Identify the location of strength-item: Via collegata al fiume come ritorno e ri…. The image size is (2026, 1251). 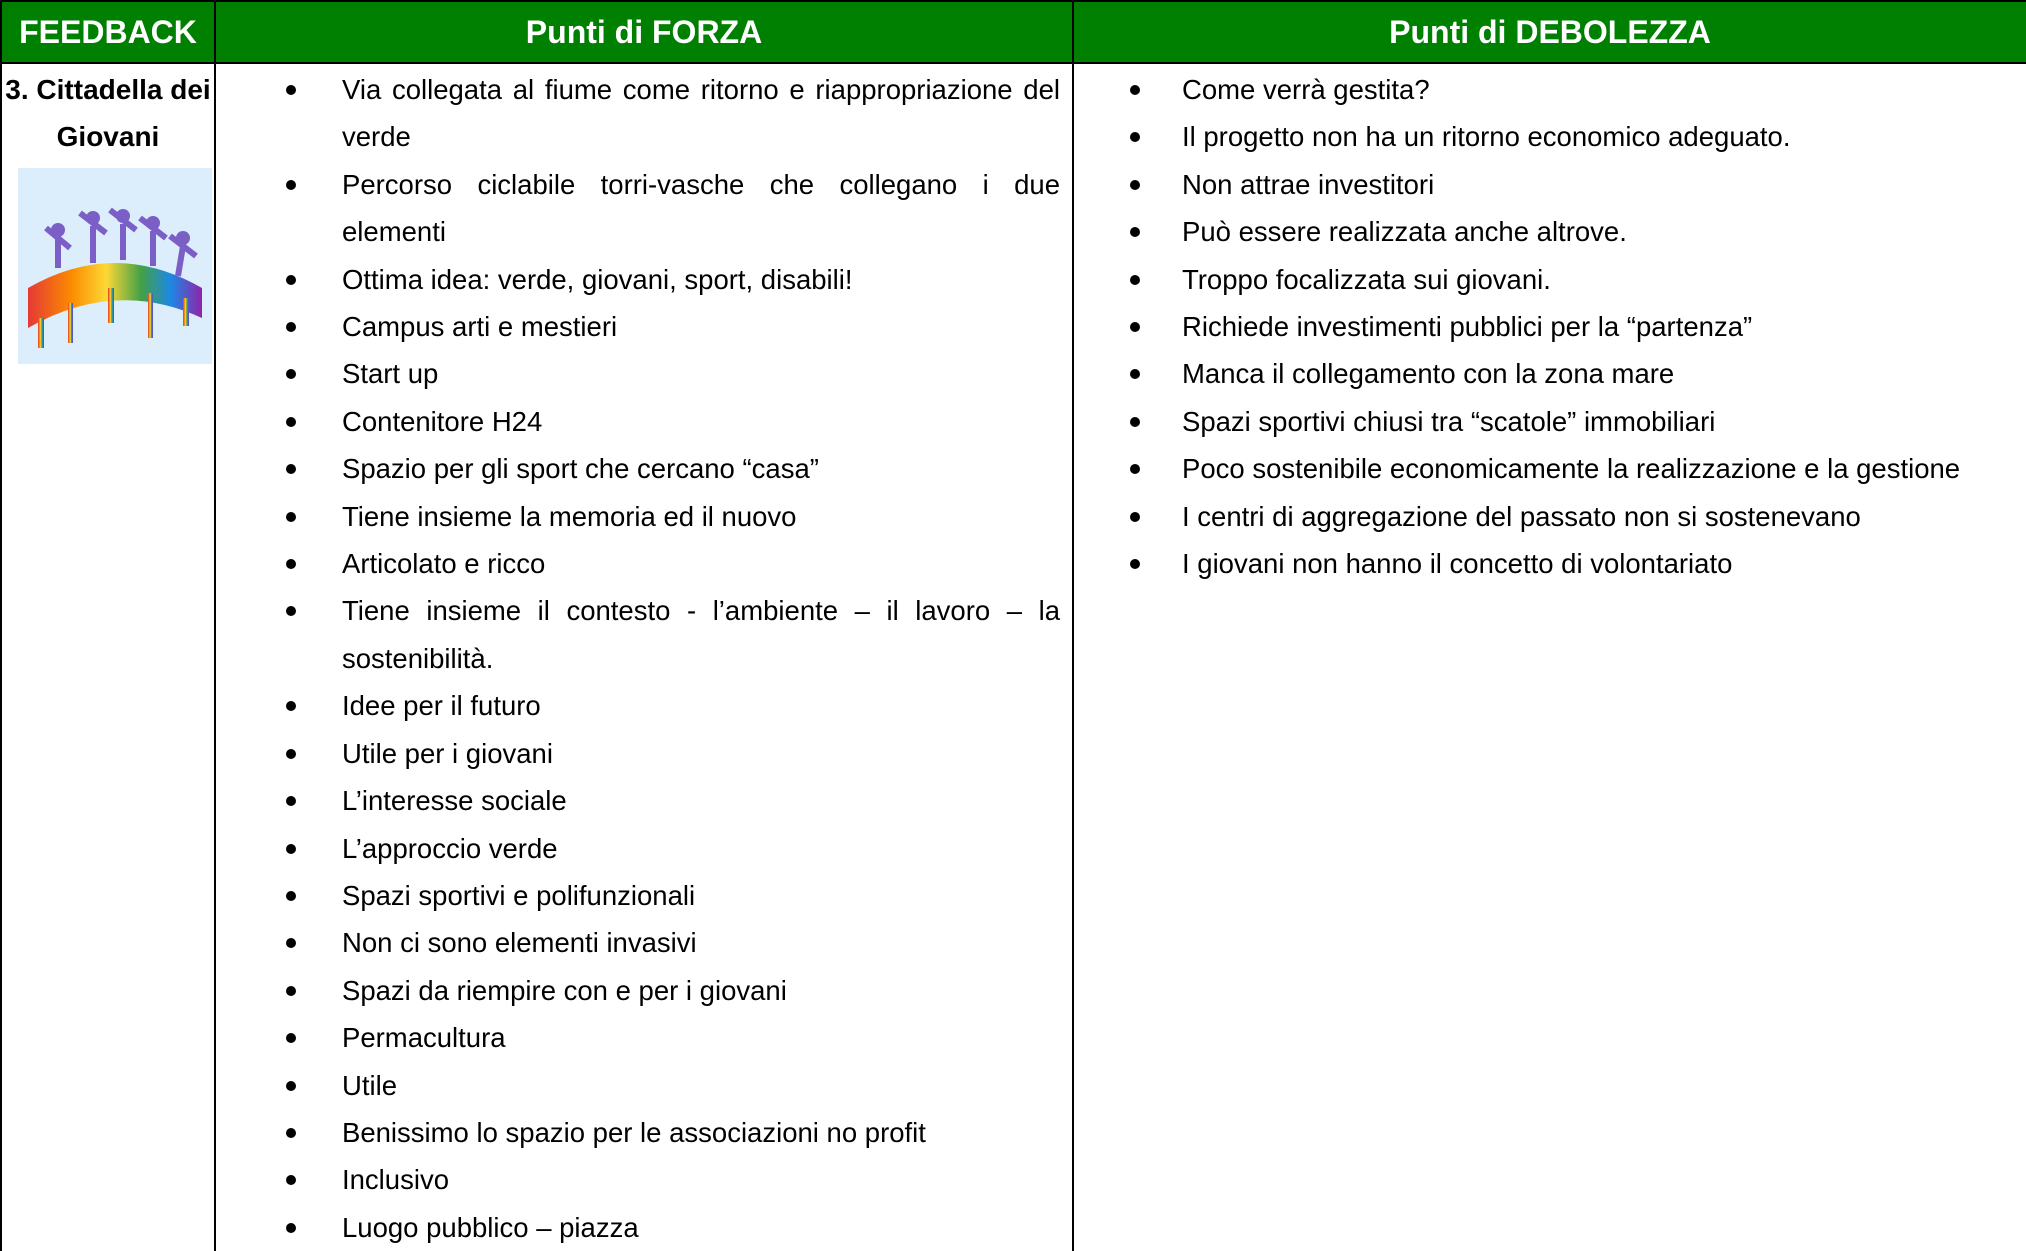
(638, 113).